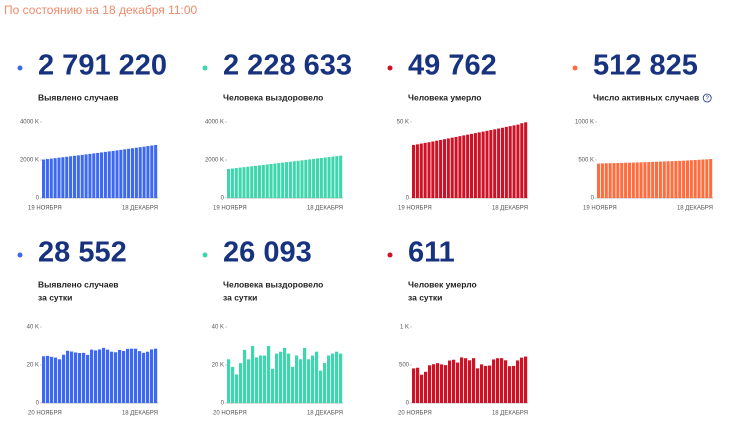  I want to click on bullet, so click(205, 255).